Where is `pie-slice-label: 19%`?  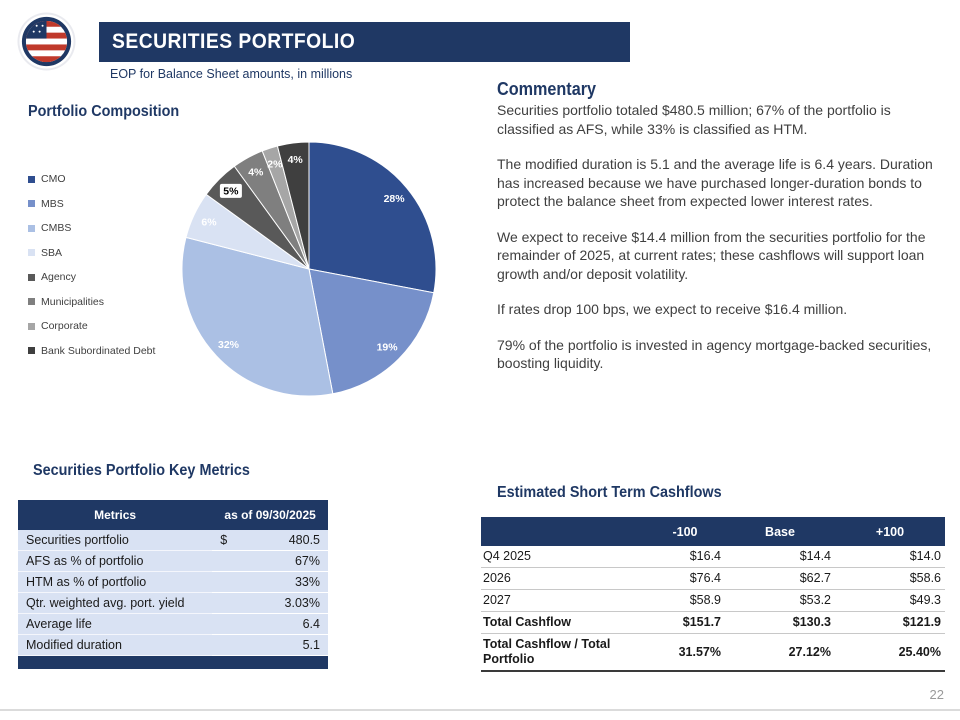
pie-slice-label: 19% is located at coordinates (388, 348).